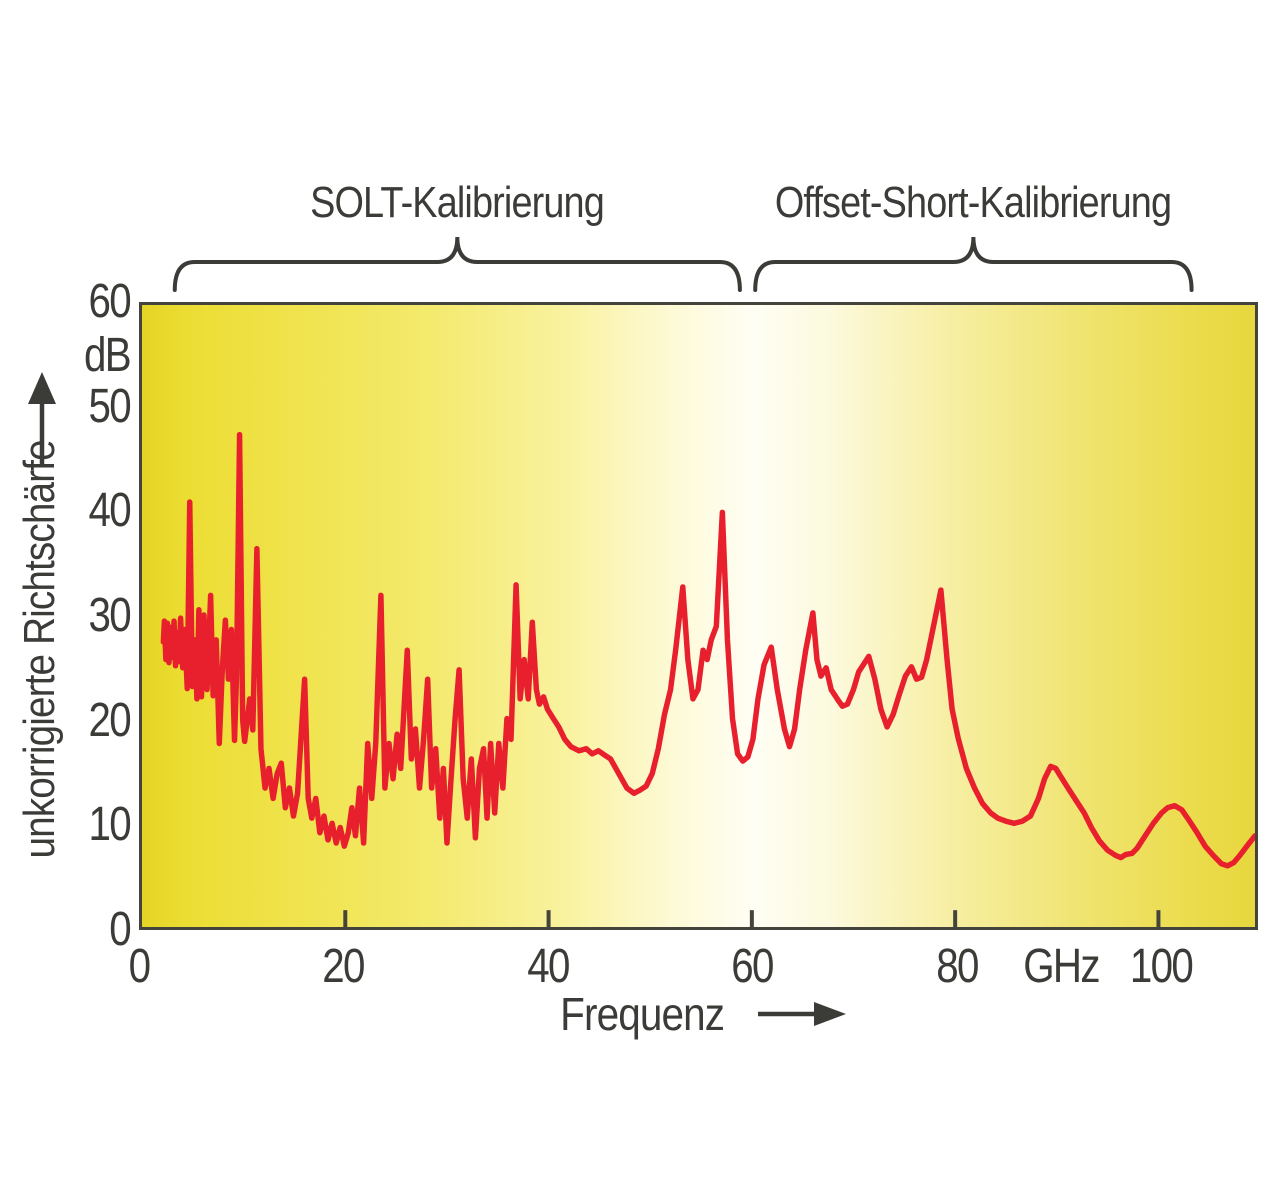  Describe the element at coordinates (108, 356) in the screenshot. I see `y-axis-unit-label: dB` at that location.